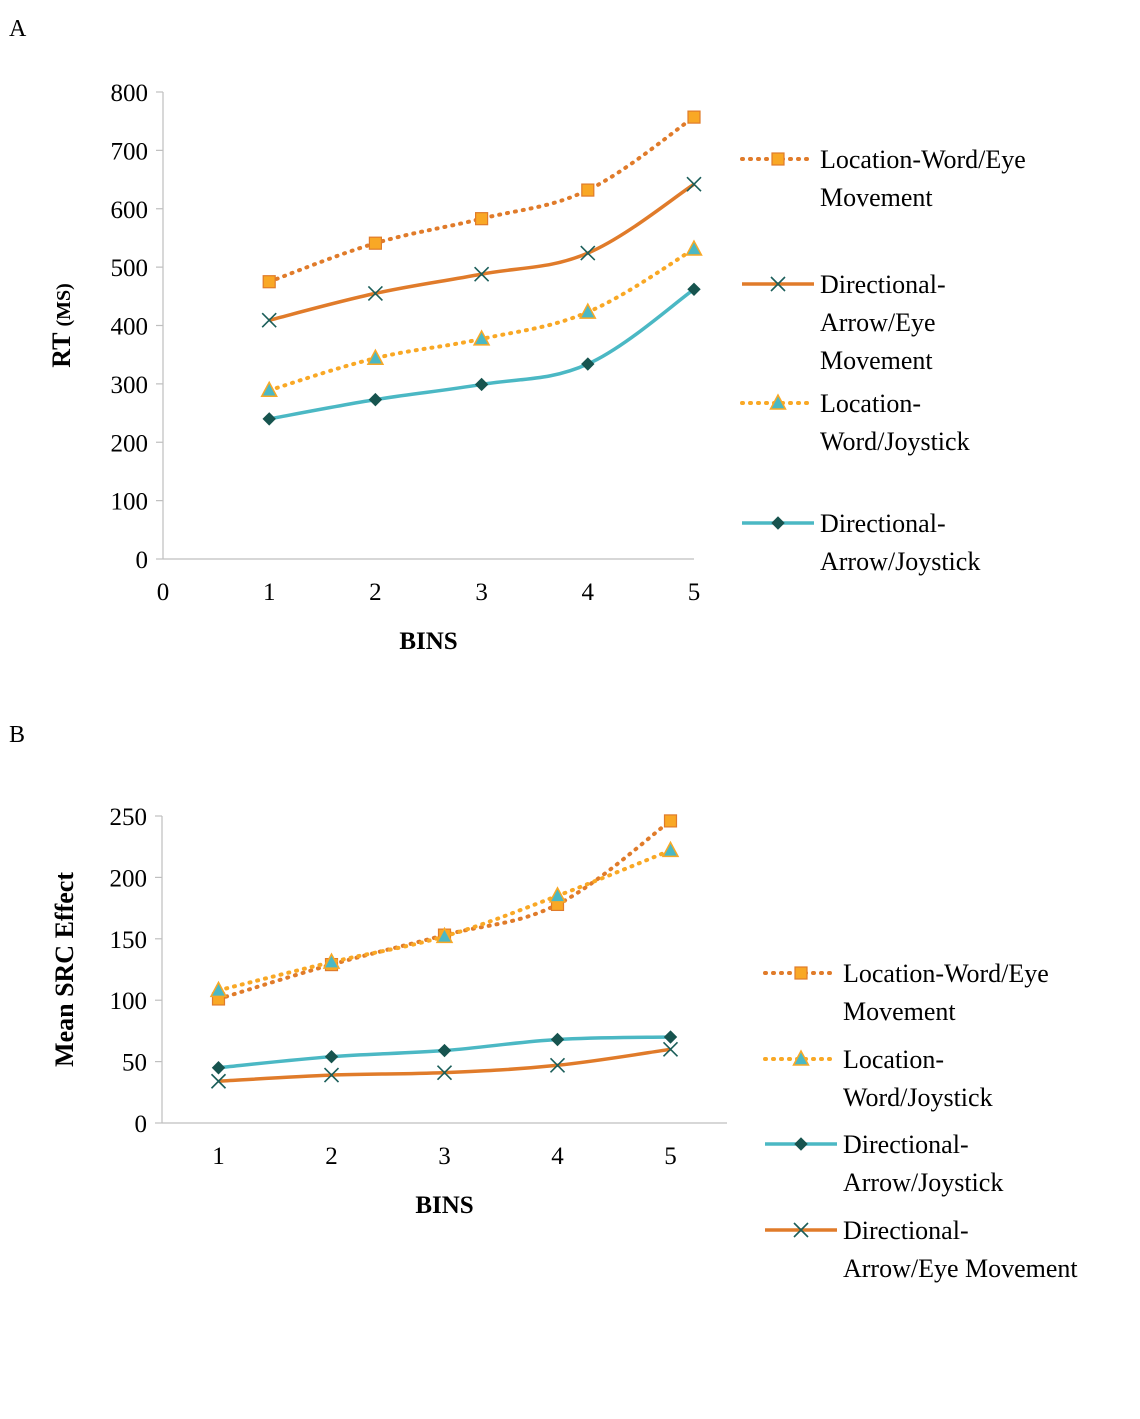 Image resolution: width=1140 pixels, height=1419 pixels. What do you see at coordinates (130, 268) in the screenshot?
I see `y-tick-label: 500` at bounding box center [130, 268].